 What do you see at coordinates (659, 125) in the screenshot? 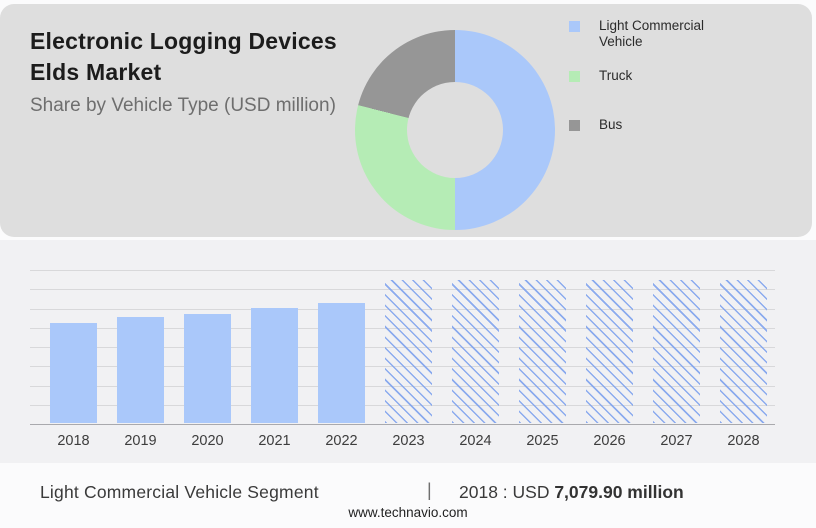
I see `legend-item-bus: Bus` at bounding box center [659, 125].